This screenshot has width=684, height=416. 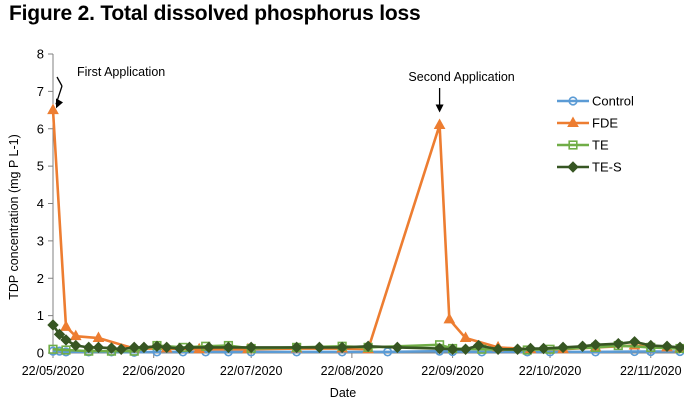 I want to click on legend-item-te: TE, so click(x=583, y=145).